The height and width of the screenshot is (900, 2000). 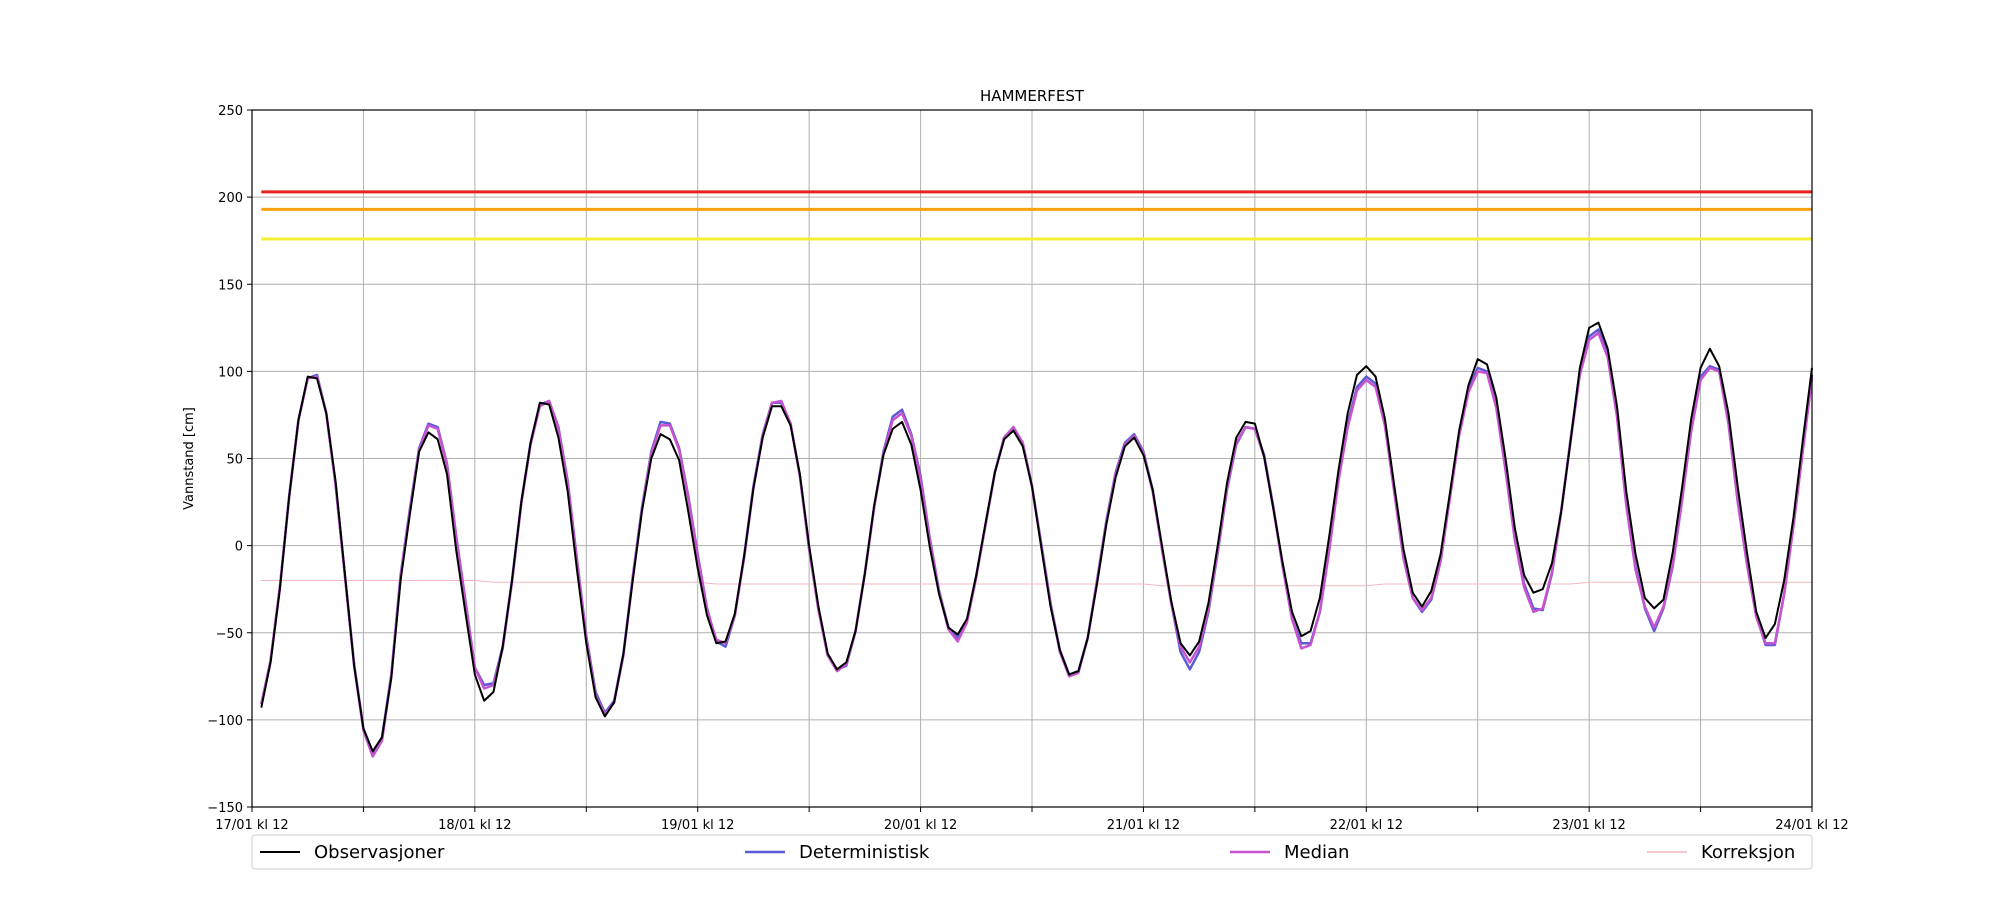 I want to click on y-tick-label: −150, so click(x=225, y=808).